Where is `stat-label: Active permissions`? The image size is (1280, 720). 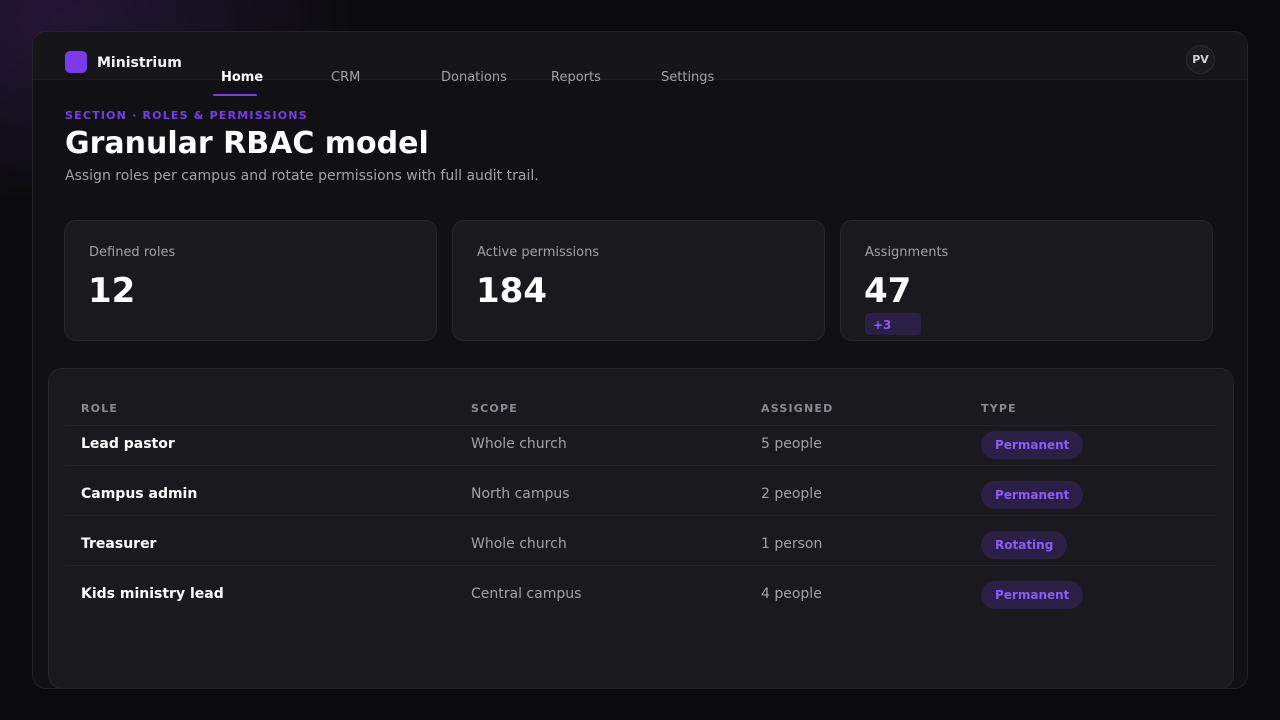 stat-label: Active permissions is located at coordinates (538, 252).